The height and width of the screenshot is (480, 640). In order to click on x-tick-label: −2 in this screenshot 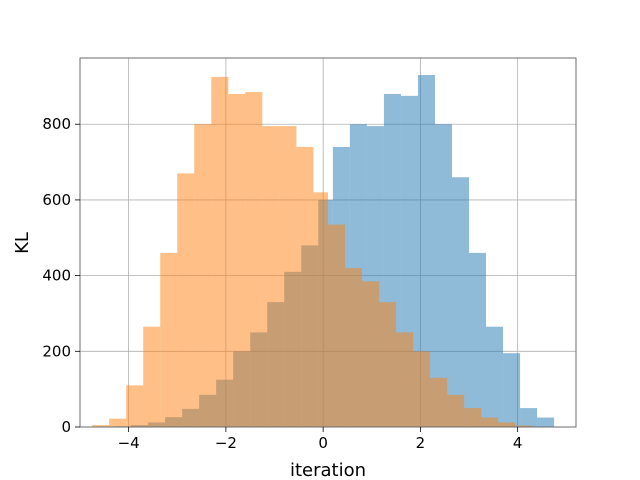, I will do `click(226, 443)`.